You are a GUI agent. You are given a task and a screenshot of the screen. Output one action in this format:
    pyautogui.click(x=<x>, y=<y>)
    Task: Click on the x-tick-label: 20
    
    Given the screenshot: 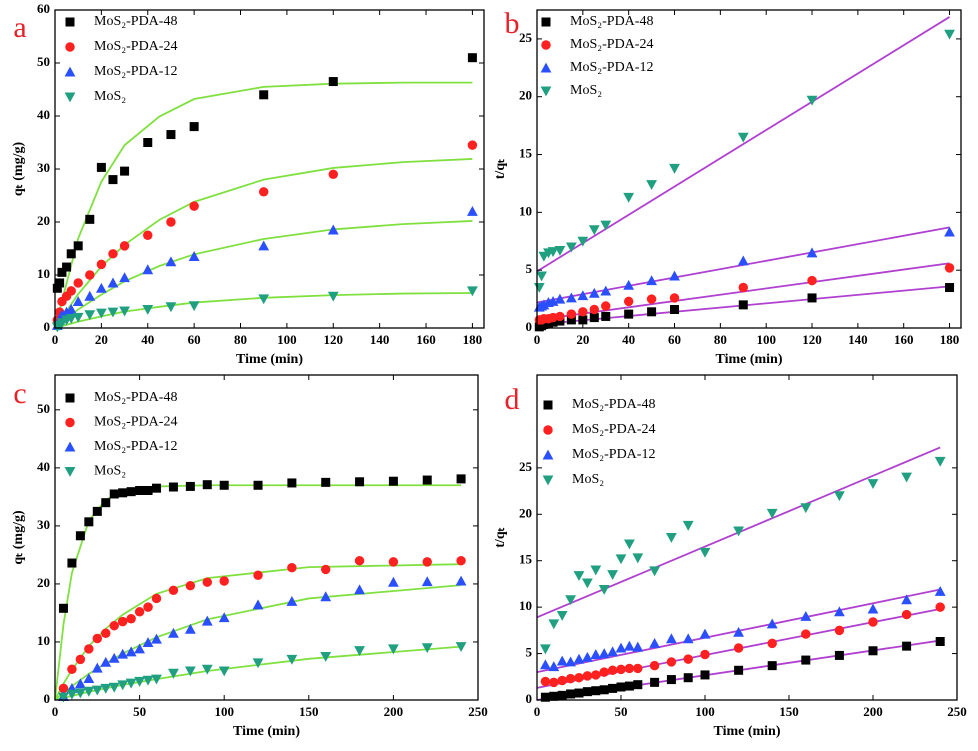 What is the action you would take?
    pyautogui.click(x=582, y=339)
    